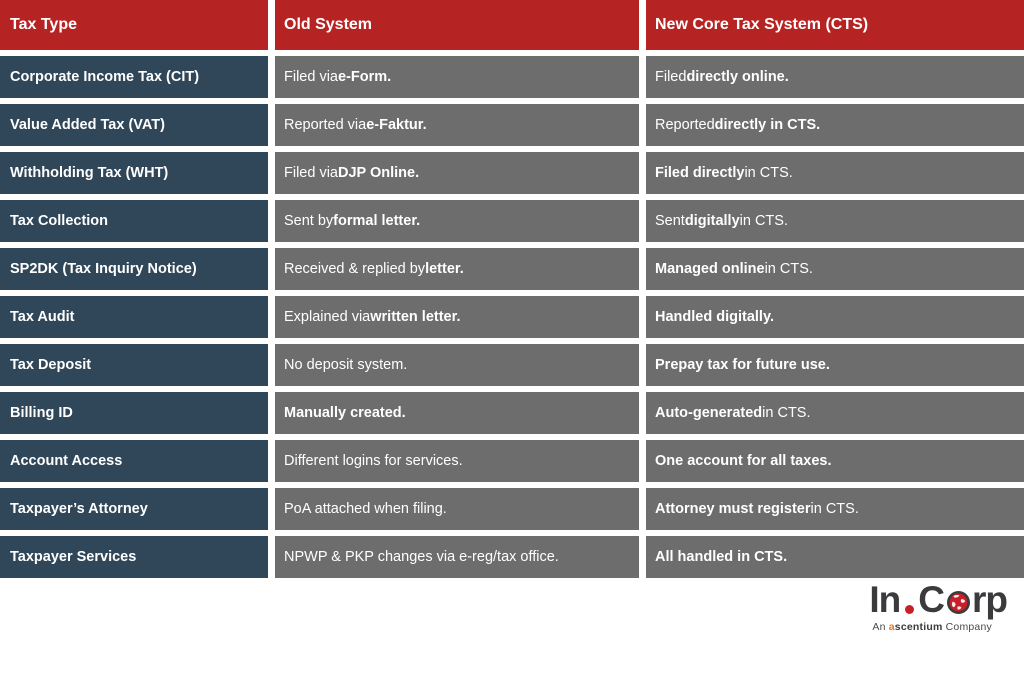 The width and height of the screenshot is (1024, 680). What do you see at coordinates (885, 599) in the screenshot?
I see `logo-text-in: In` at bounding box center [885, 599].